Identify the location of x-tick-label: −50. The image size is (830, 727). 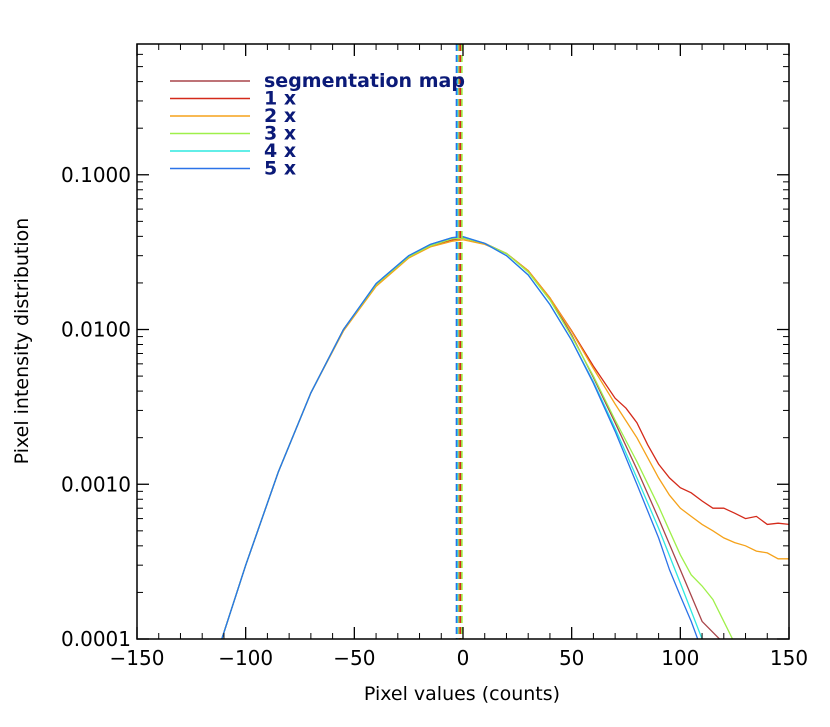
(354, 658).